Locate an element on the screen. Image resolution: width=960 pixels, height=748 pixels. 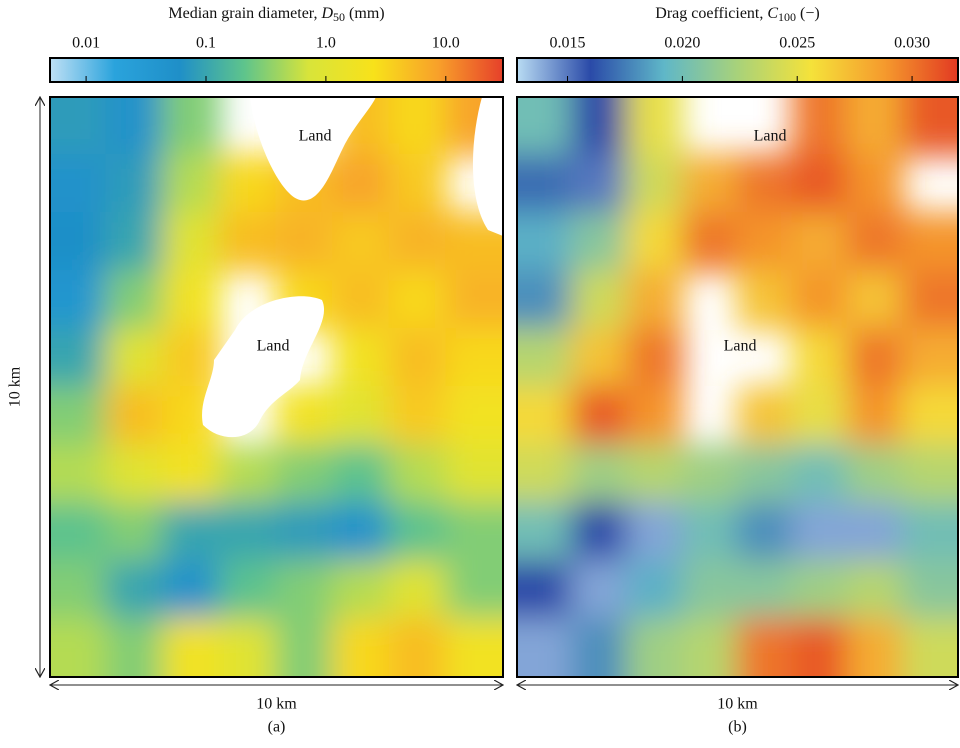
colorbar-tick-label: 0.015 is located at coordinates (568, 43).